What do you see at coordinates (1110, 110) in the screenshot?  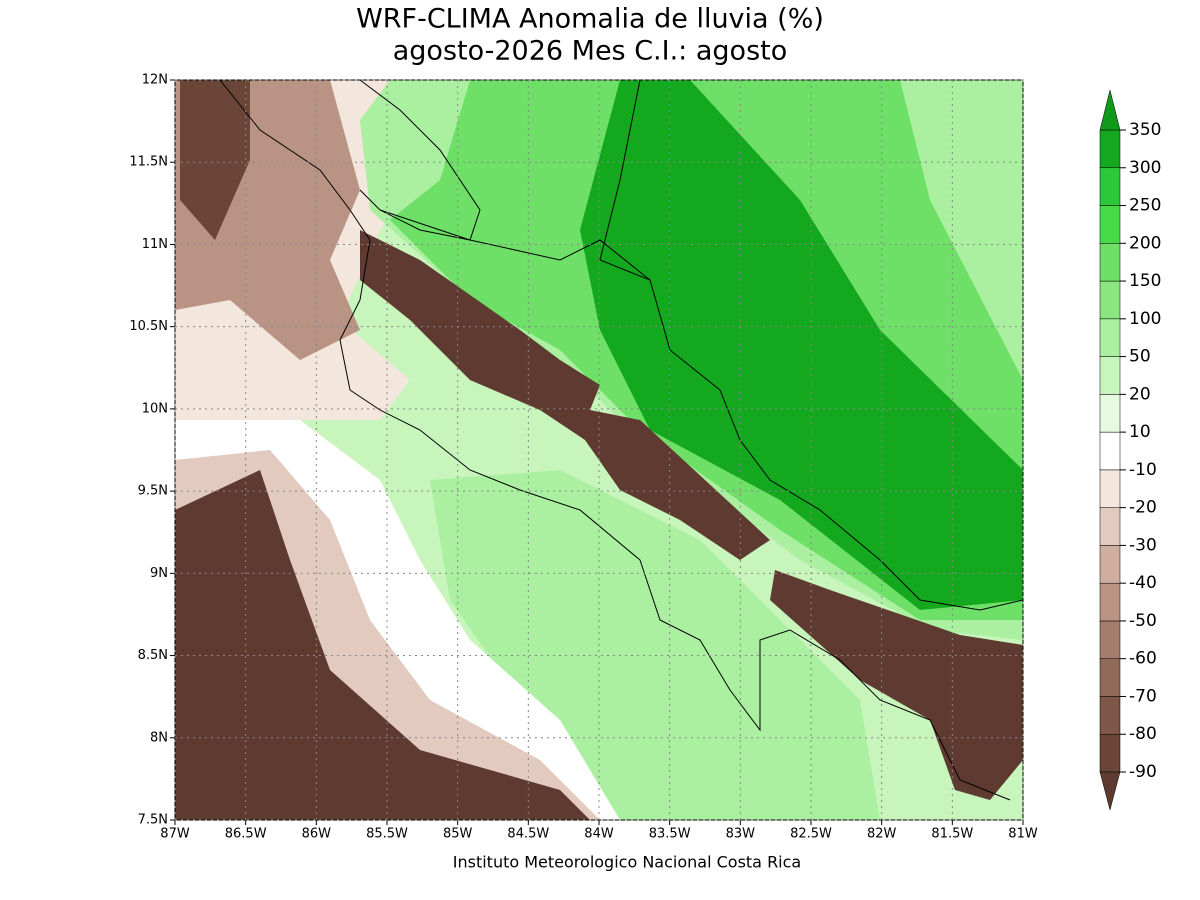 I see `colorbar-extend-high` at bounding box center [1110, 110].